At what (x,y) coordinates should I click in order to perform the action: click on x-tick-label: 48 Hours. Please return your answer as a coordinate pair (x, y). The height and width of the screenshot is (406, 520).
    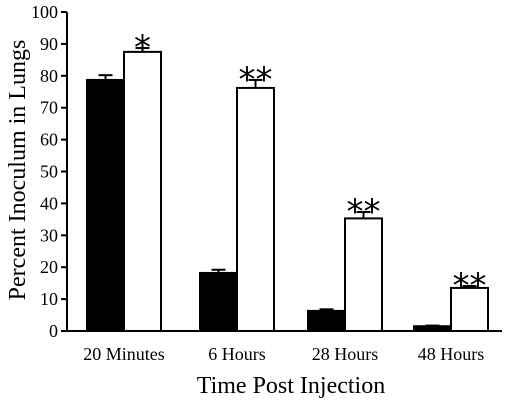
    Looking at the image, I should click on (451, 354).